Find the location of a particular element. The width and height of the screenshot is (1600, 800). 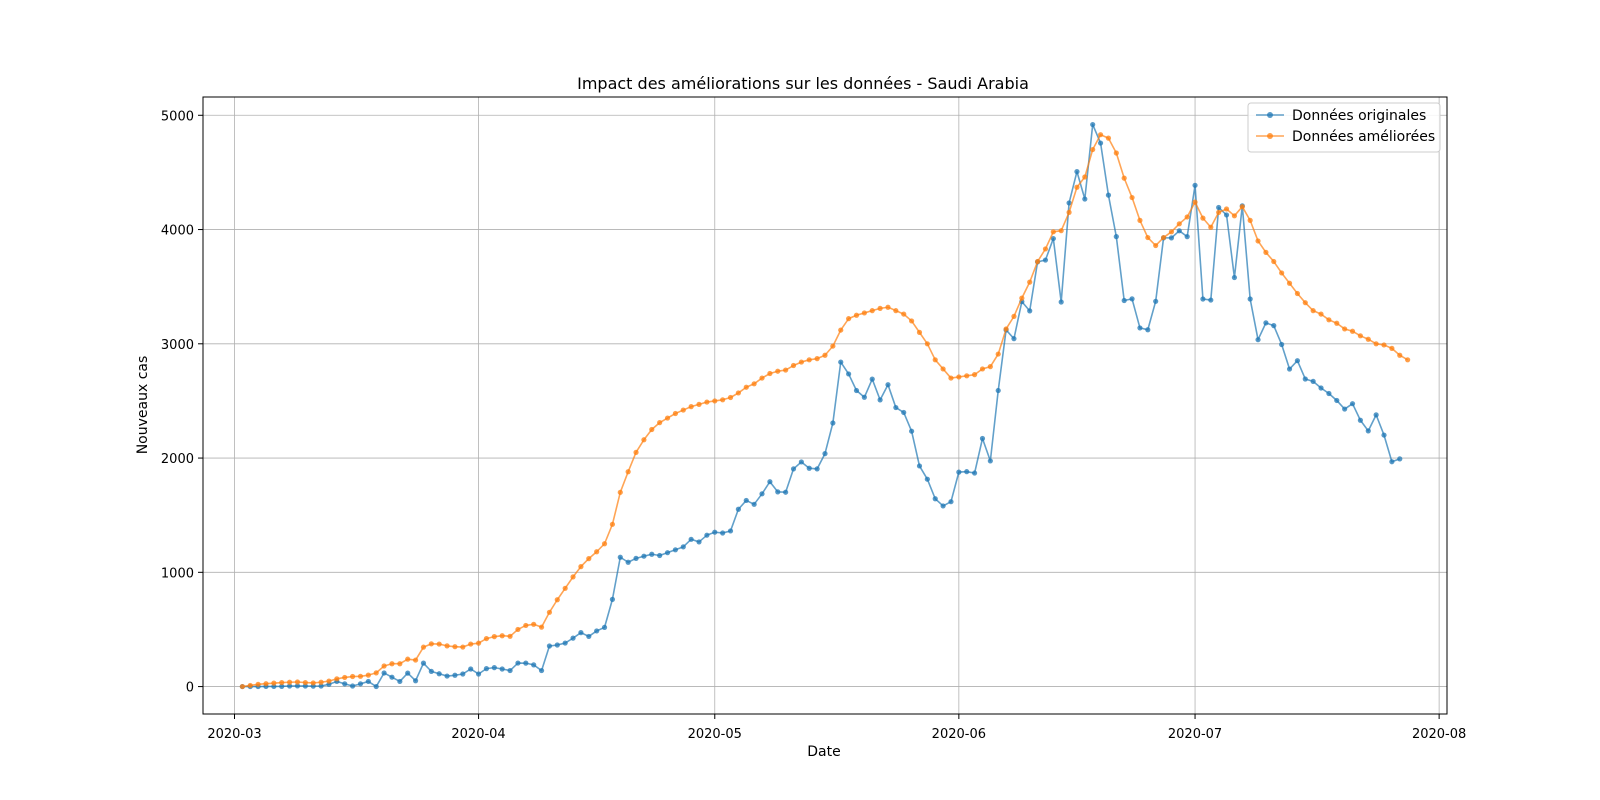

x-tick-label: 2020-07 is located at coordinates (1195, 734).